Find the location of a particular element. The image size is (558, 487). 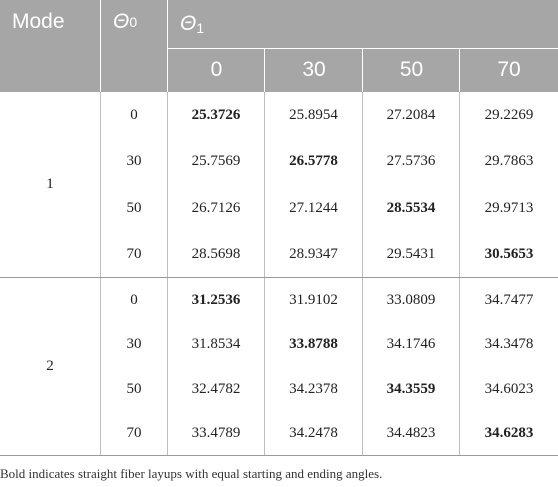

value-cell: 27.1244 is located at coordinates (313, 207).